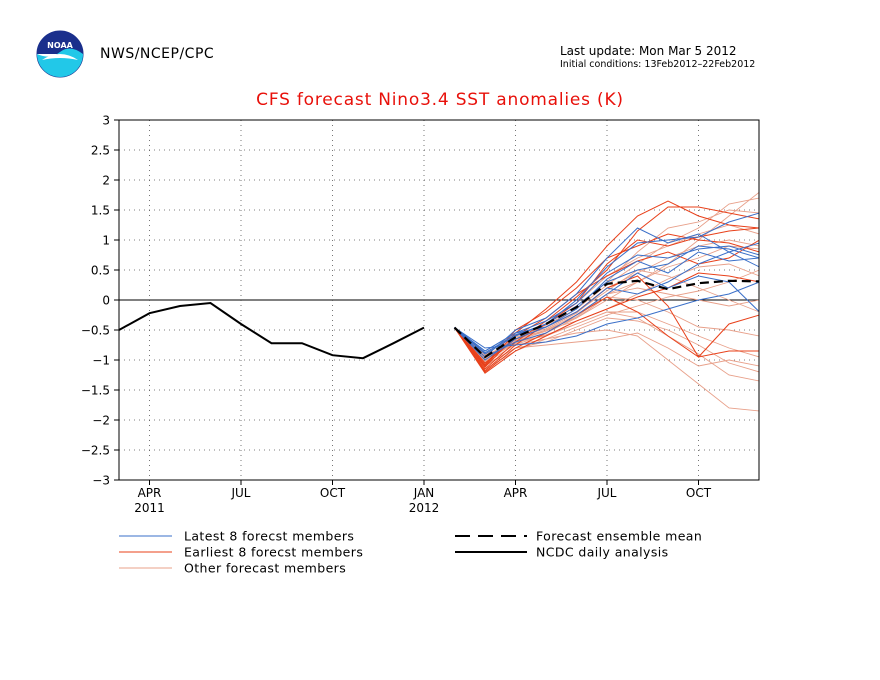 This screenshot has height=680, width=880. Describe the element at coordinates (658, 64) in the screenshot. I see `initial-conditions-text: Initial conditions: 13Feb2012–22Feb2012` at that location.